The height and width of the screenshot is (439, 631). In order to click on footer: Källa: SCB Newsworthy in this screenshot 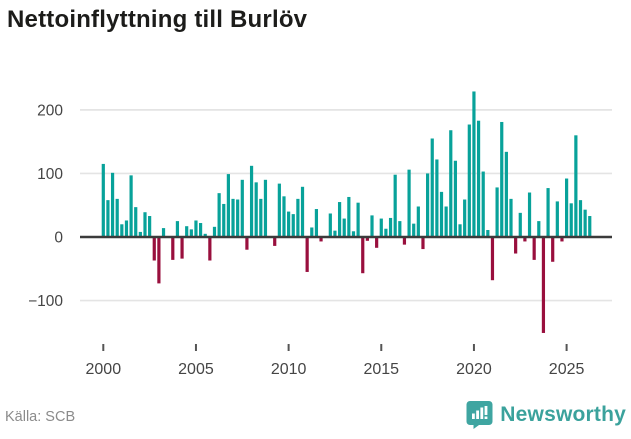, I will do `click(315, 414)`.